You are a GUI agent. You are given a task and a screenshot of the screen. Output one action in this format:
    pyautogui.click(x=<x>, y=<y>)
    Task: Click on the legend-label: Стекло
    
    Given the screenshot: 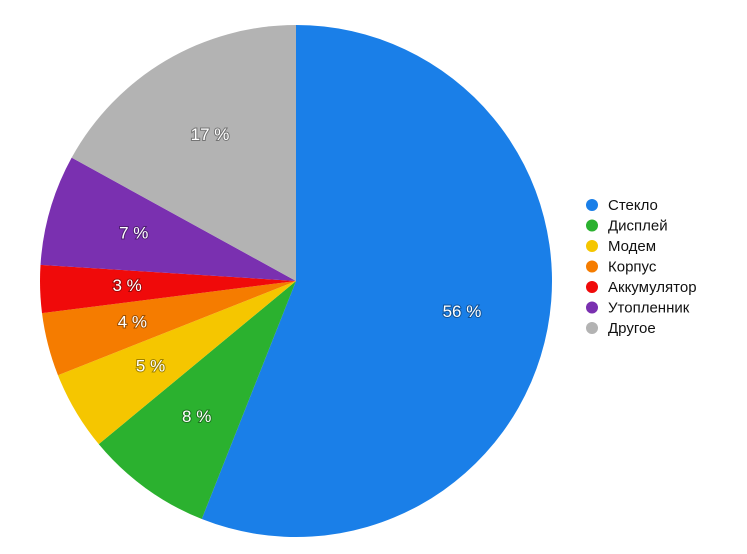 What is the action you would take?
    pyautogui.click(x=633, y=205)
    